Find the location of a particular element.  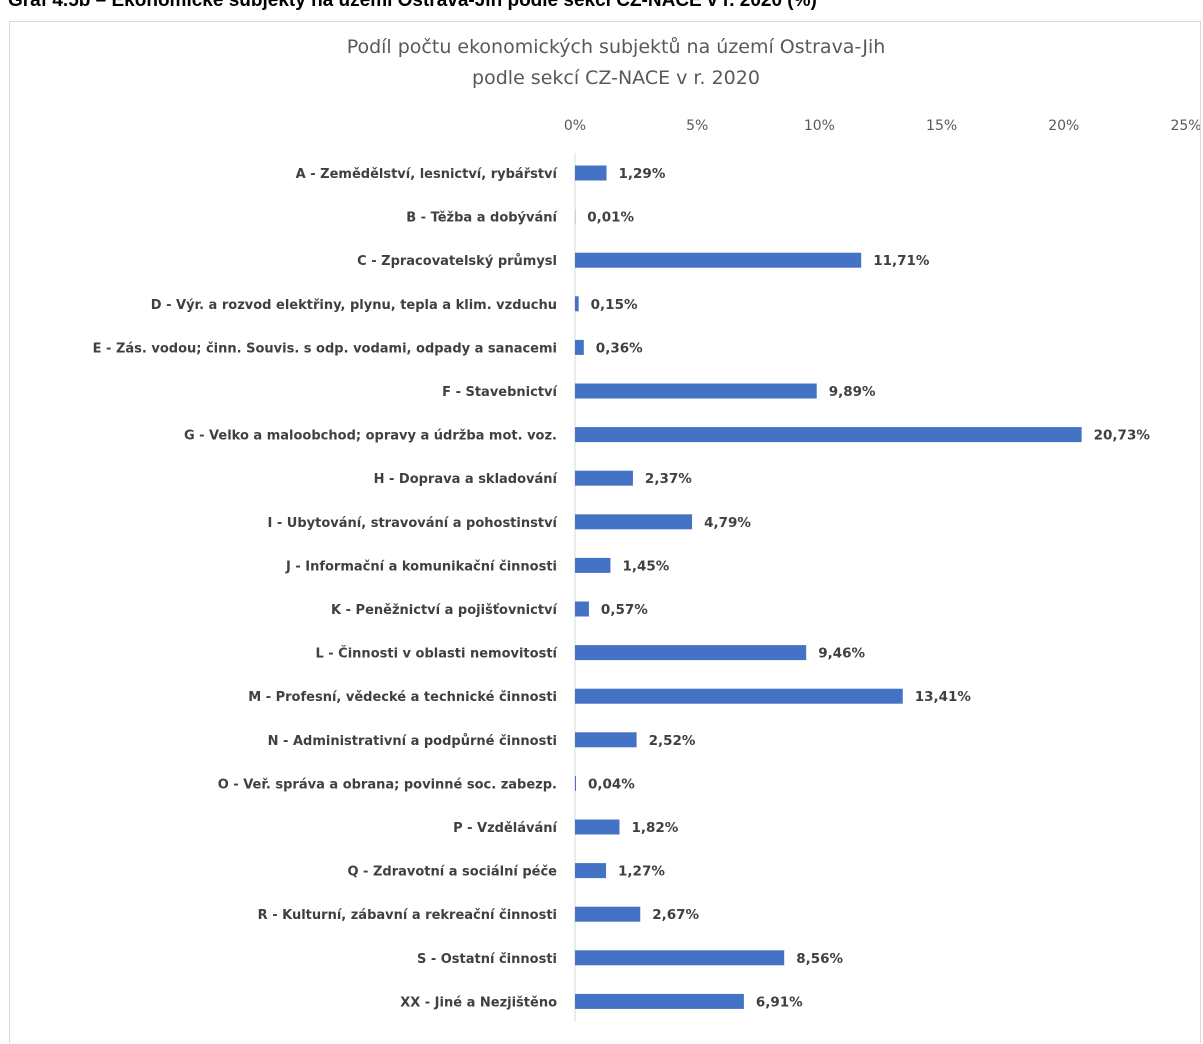

category-label: Q - Zdravotní a sociální péče is located at coordinates (452, 872).